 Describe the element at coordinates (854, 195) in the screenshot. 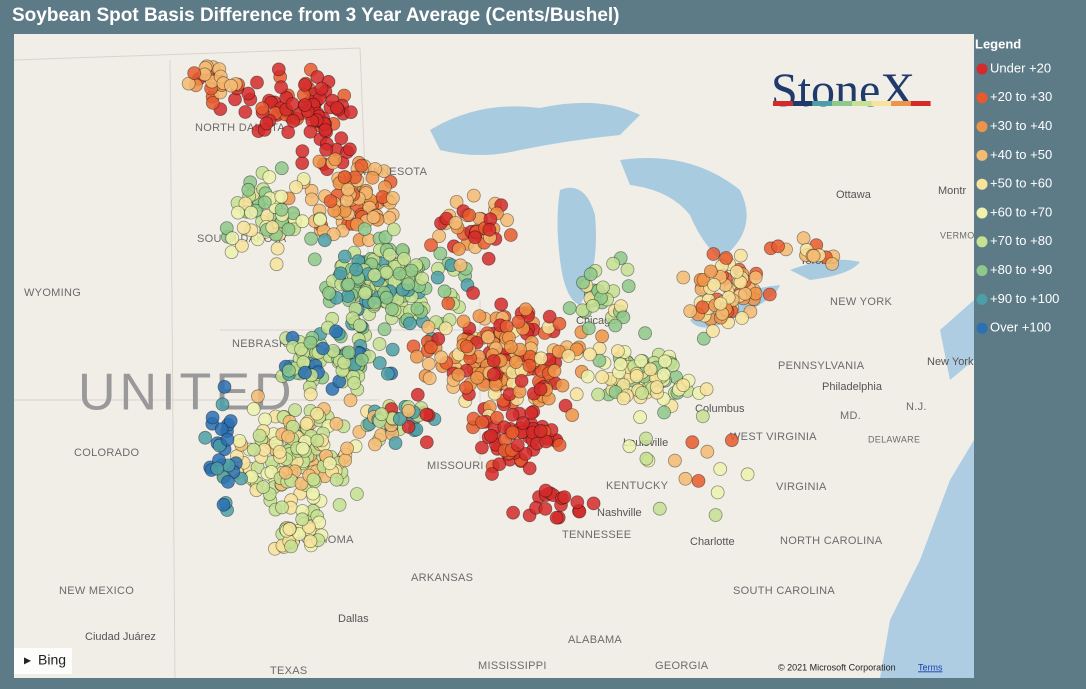

I see `city-label: Ottawa` at that location.